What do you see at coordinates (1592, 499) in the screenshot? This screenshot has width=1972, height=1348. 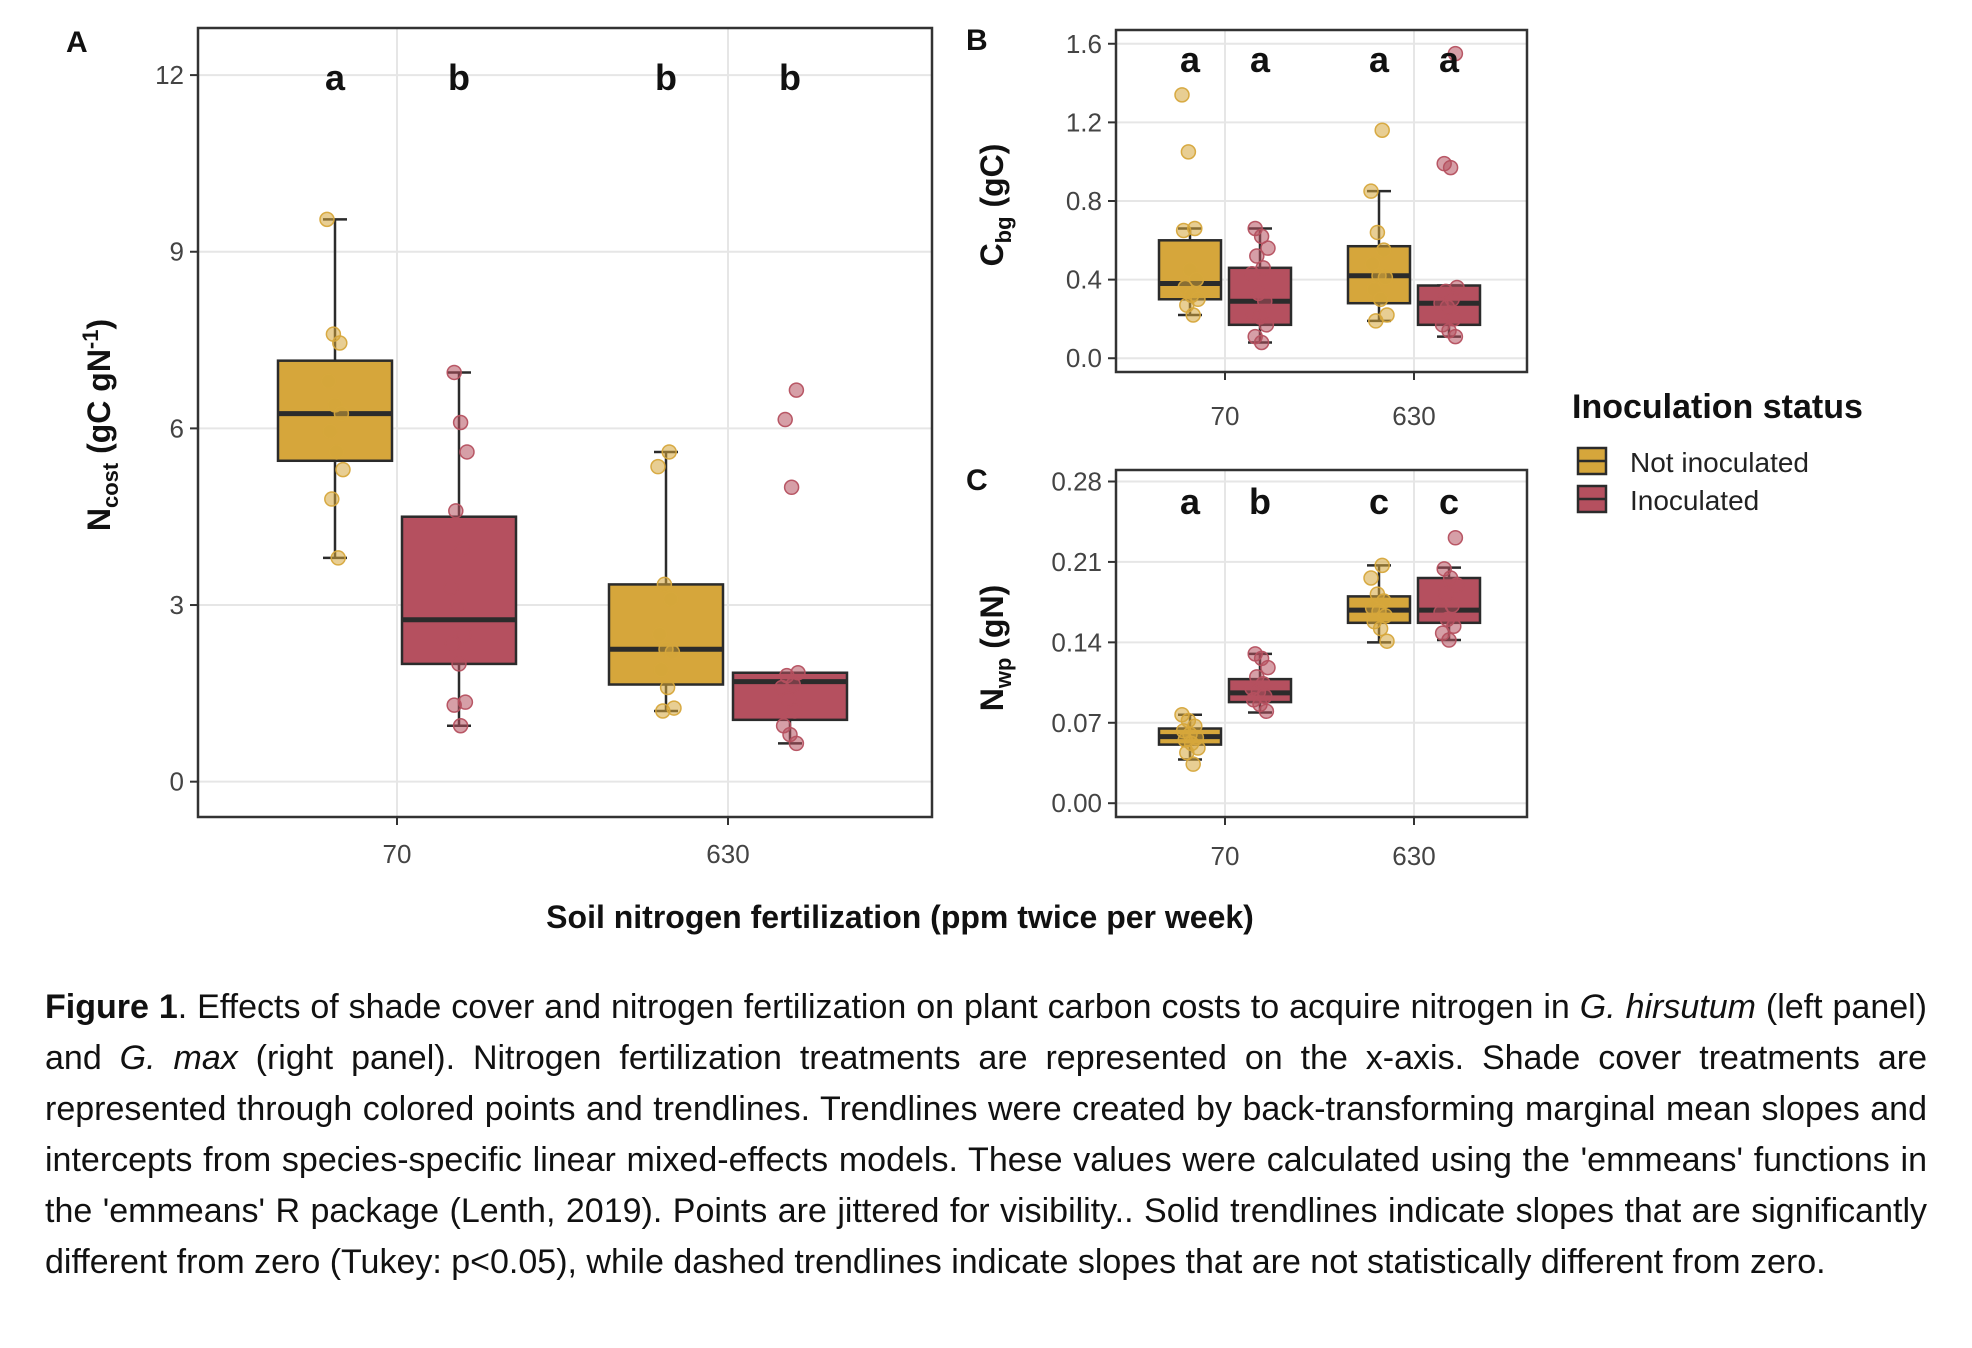 I see `legend-key-inoculated` at bounding box center [1592, 499].